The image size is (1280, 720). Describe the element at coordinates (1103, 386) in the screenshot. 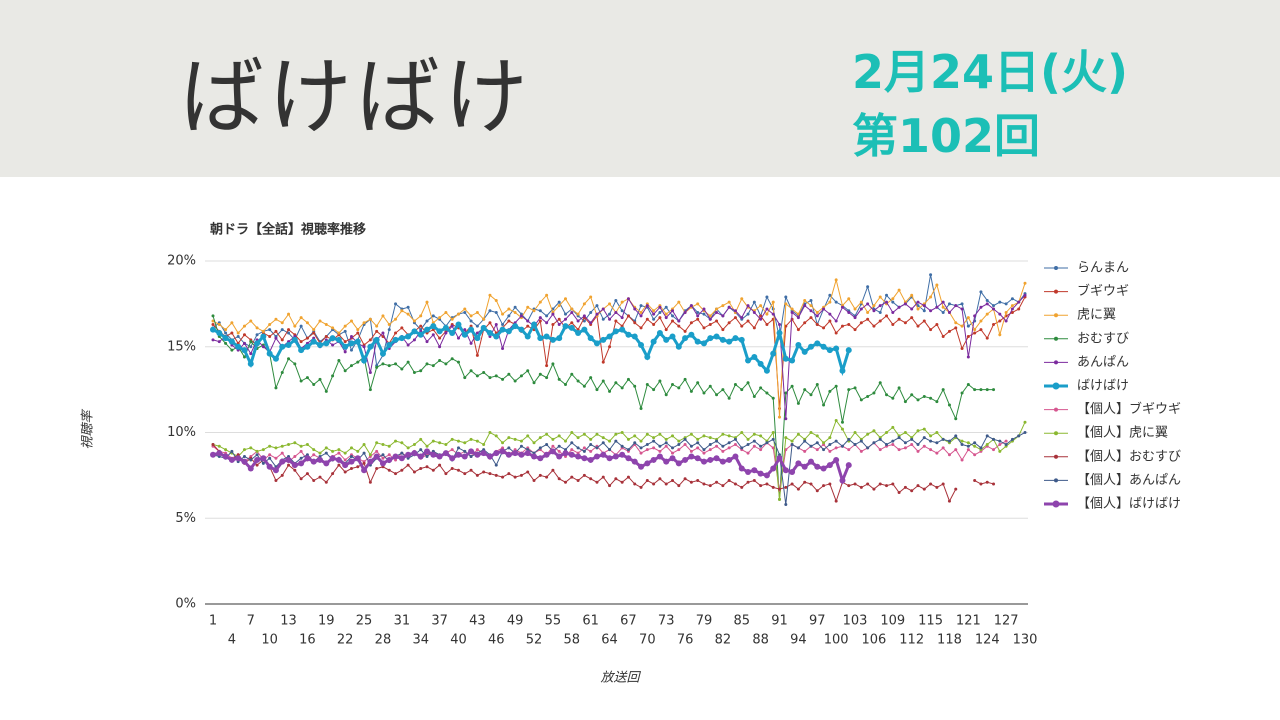

I see `legend-label: ばけばけ` at that location.